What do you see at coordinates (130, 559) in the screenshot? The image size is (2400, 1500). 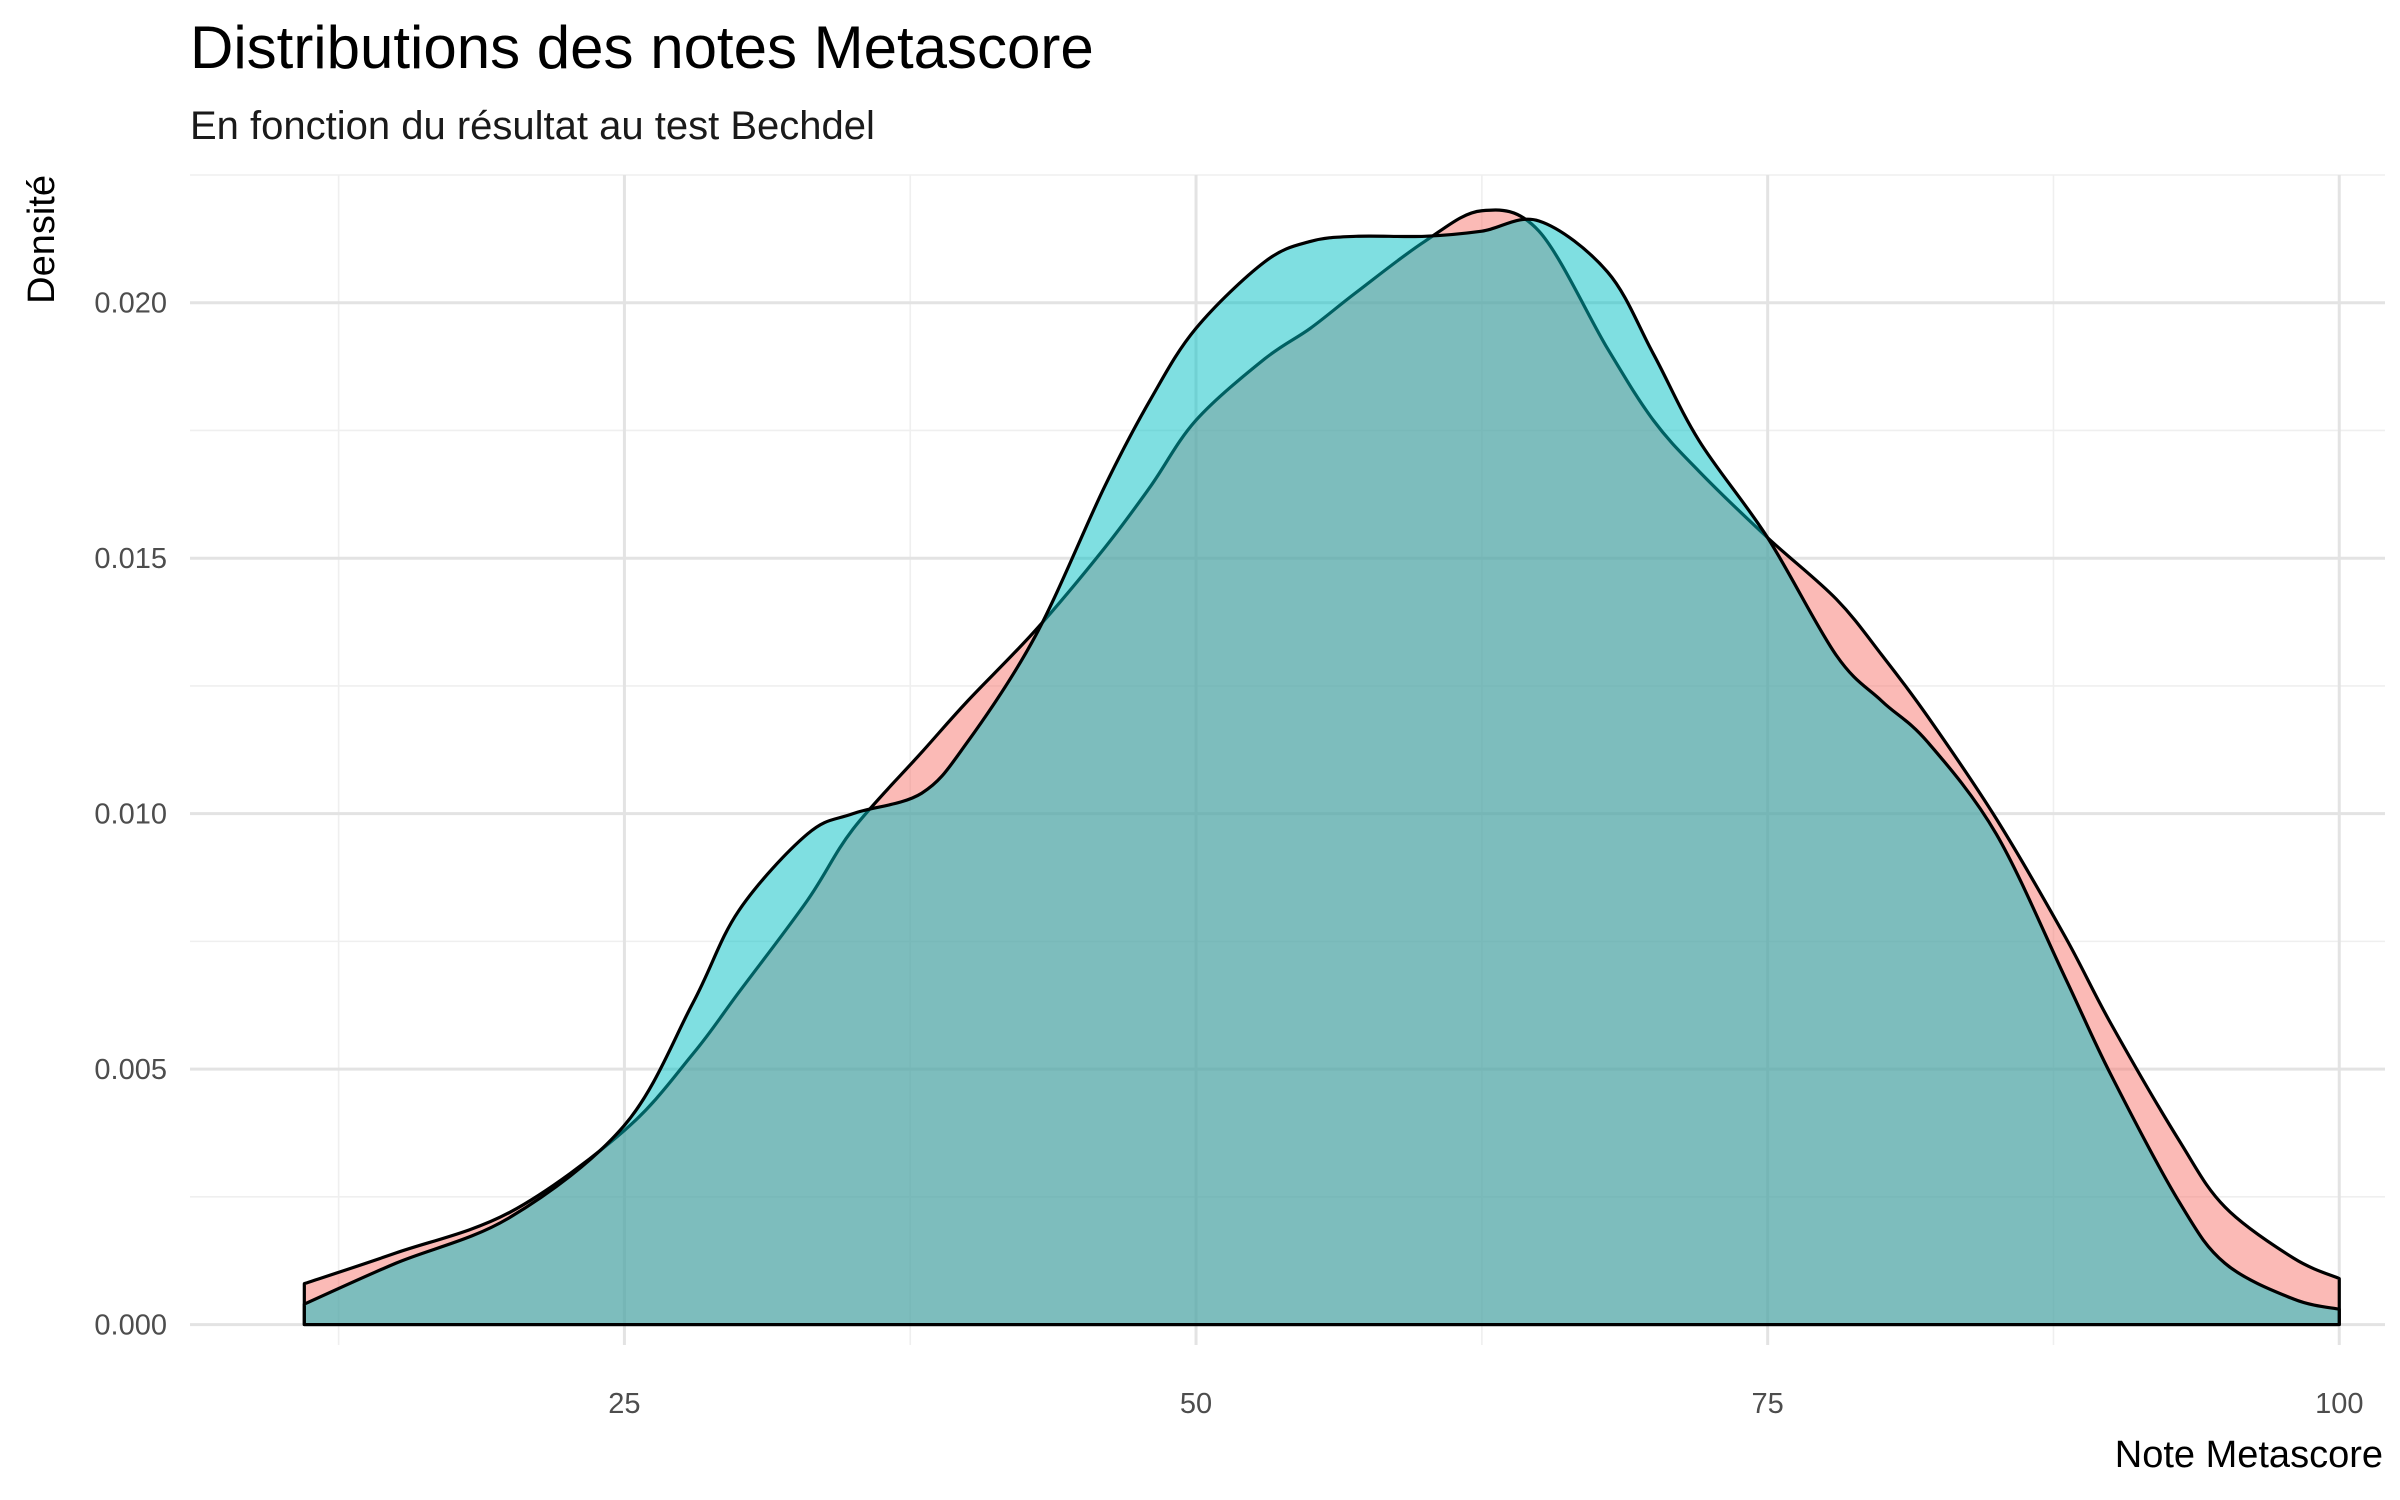 I see `y-tick-label: 0.015` at bounding box center [130, 559].